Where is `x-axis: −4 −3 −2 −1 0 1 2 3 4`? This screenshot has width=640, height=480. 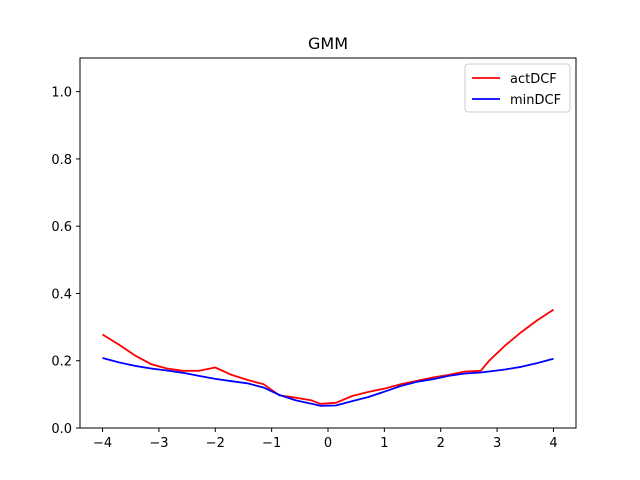 x-axis: −4 −3 −2 −1 0 1 2 3 4 is located at coordinates (325, 439).